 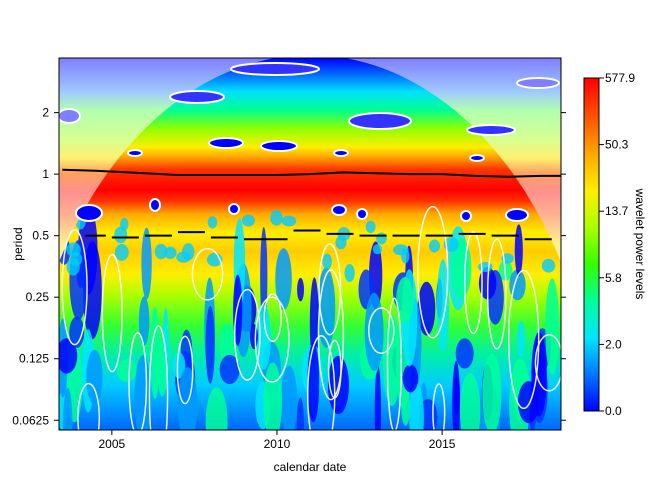 What do you see at coordinates (40, 236) in the screenshot?
I see `y-tick-label: 0.5` at bounding box center [40, 236].